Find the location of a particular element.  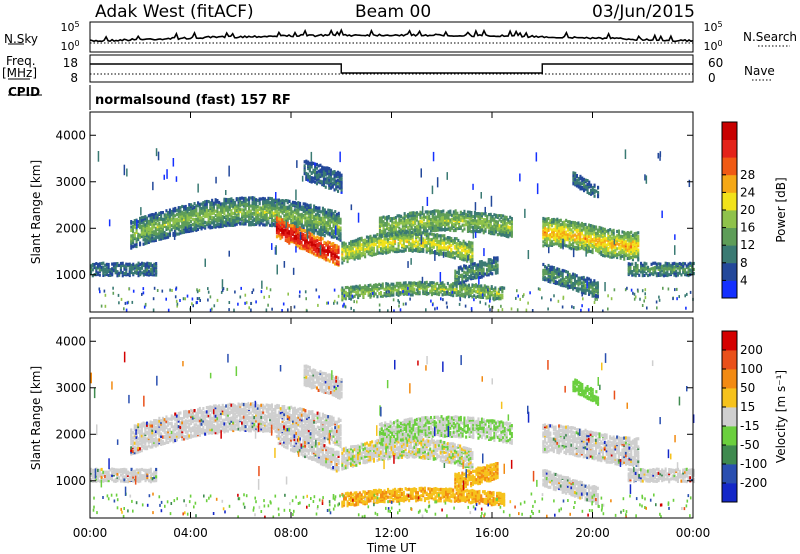

p0-cell-1962 is located at coordinates (359, 243).